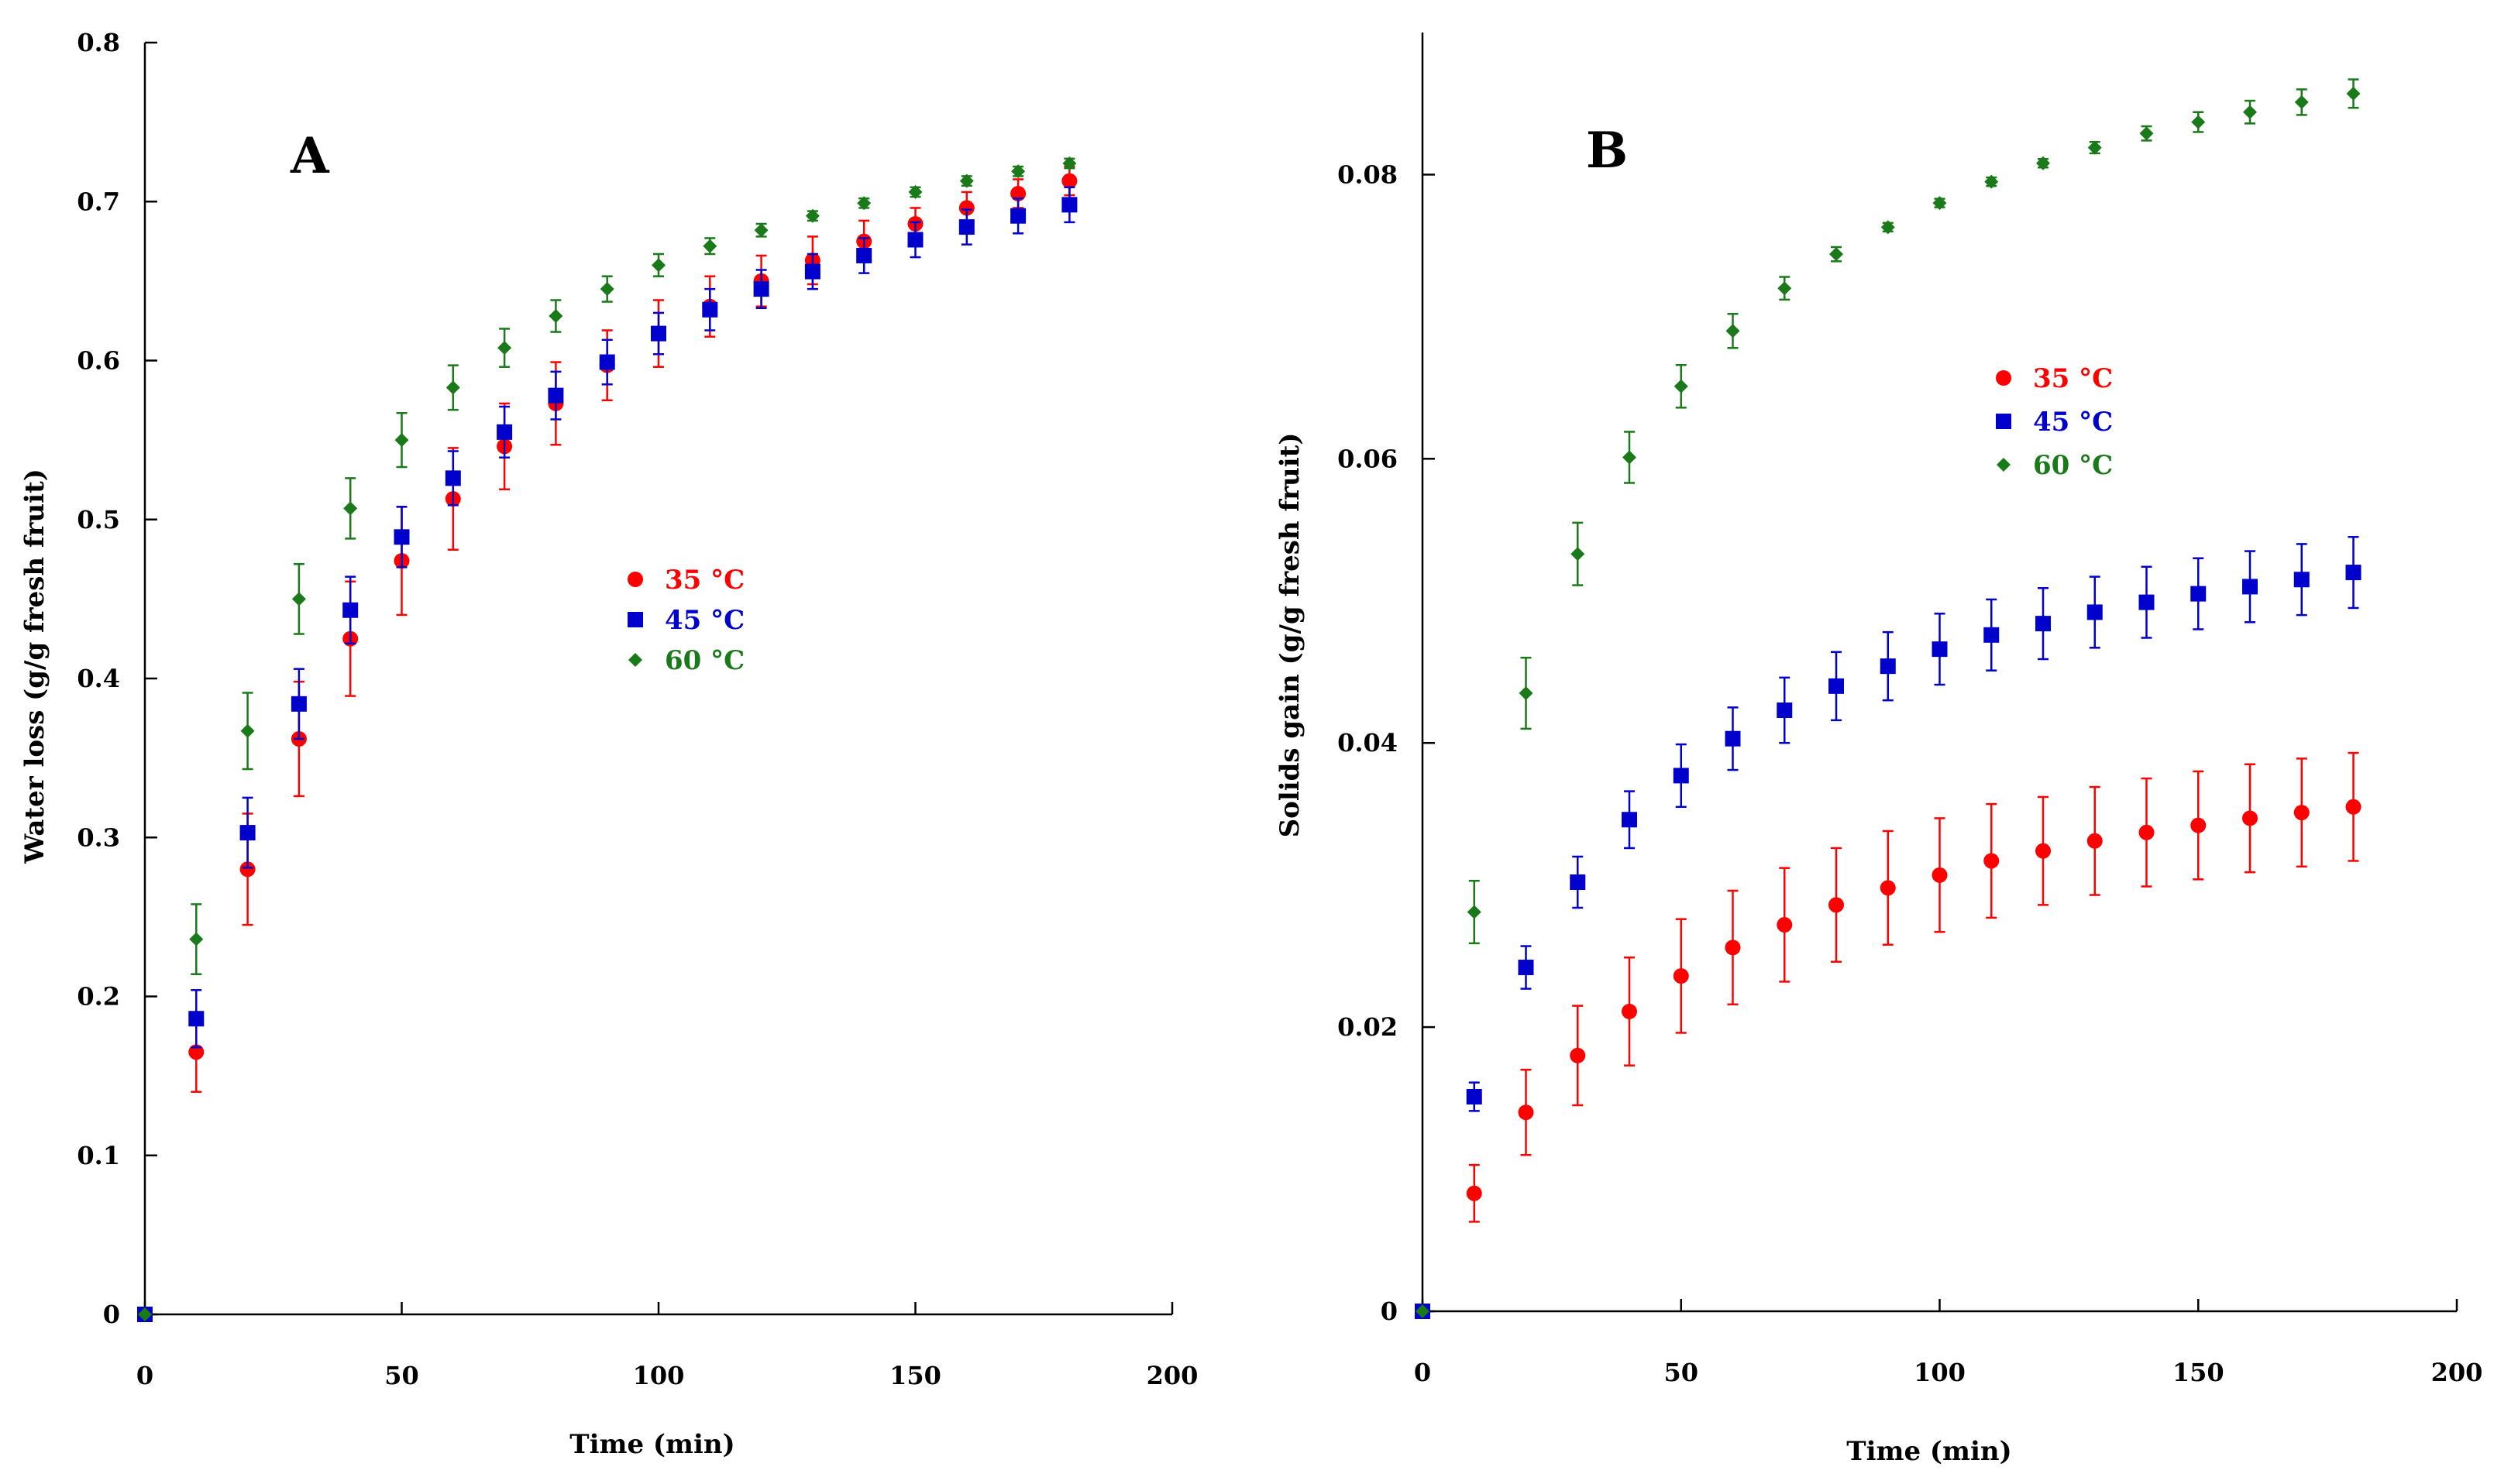  I want to click on y-tick-label: 0.8, so click(98, 42).